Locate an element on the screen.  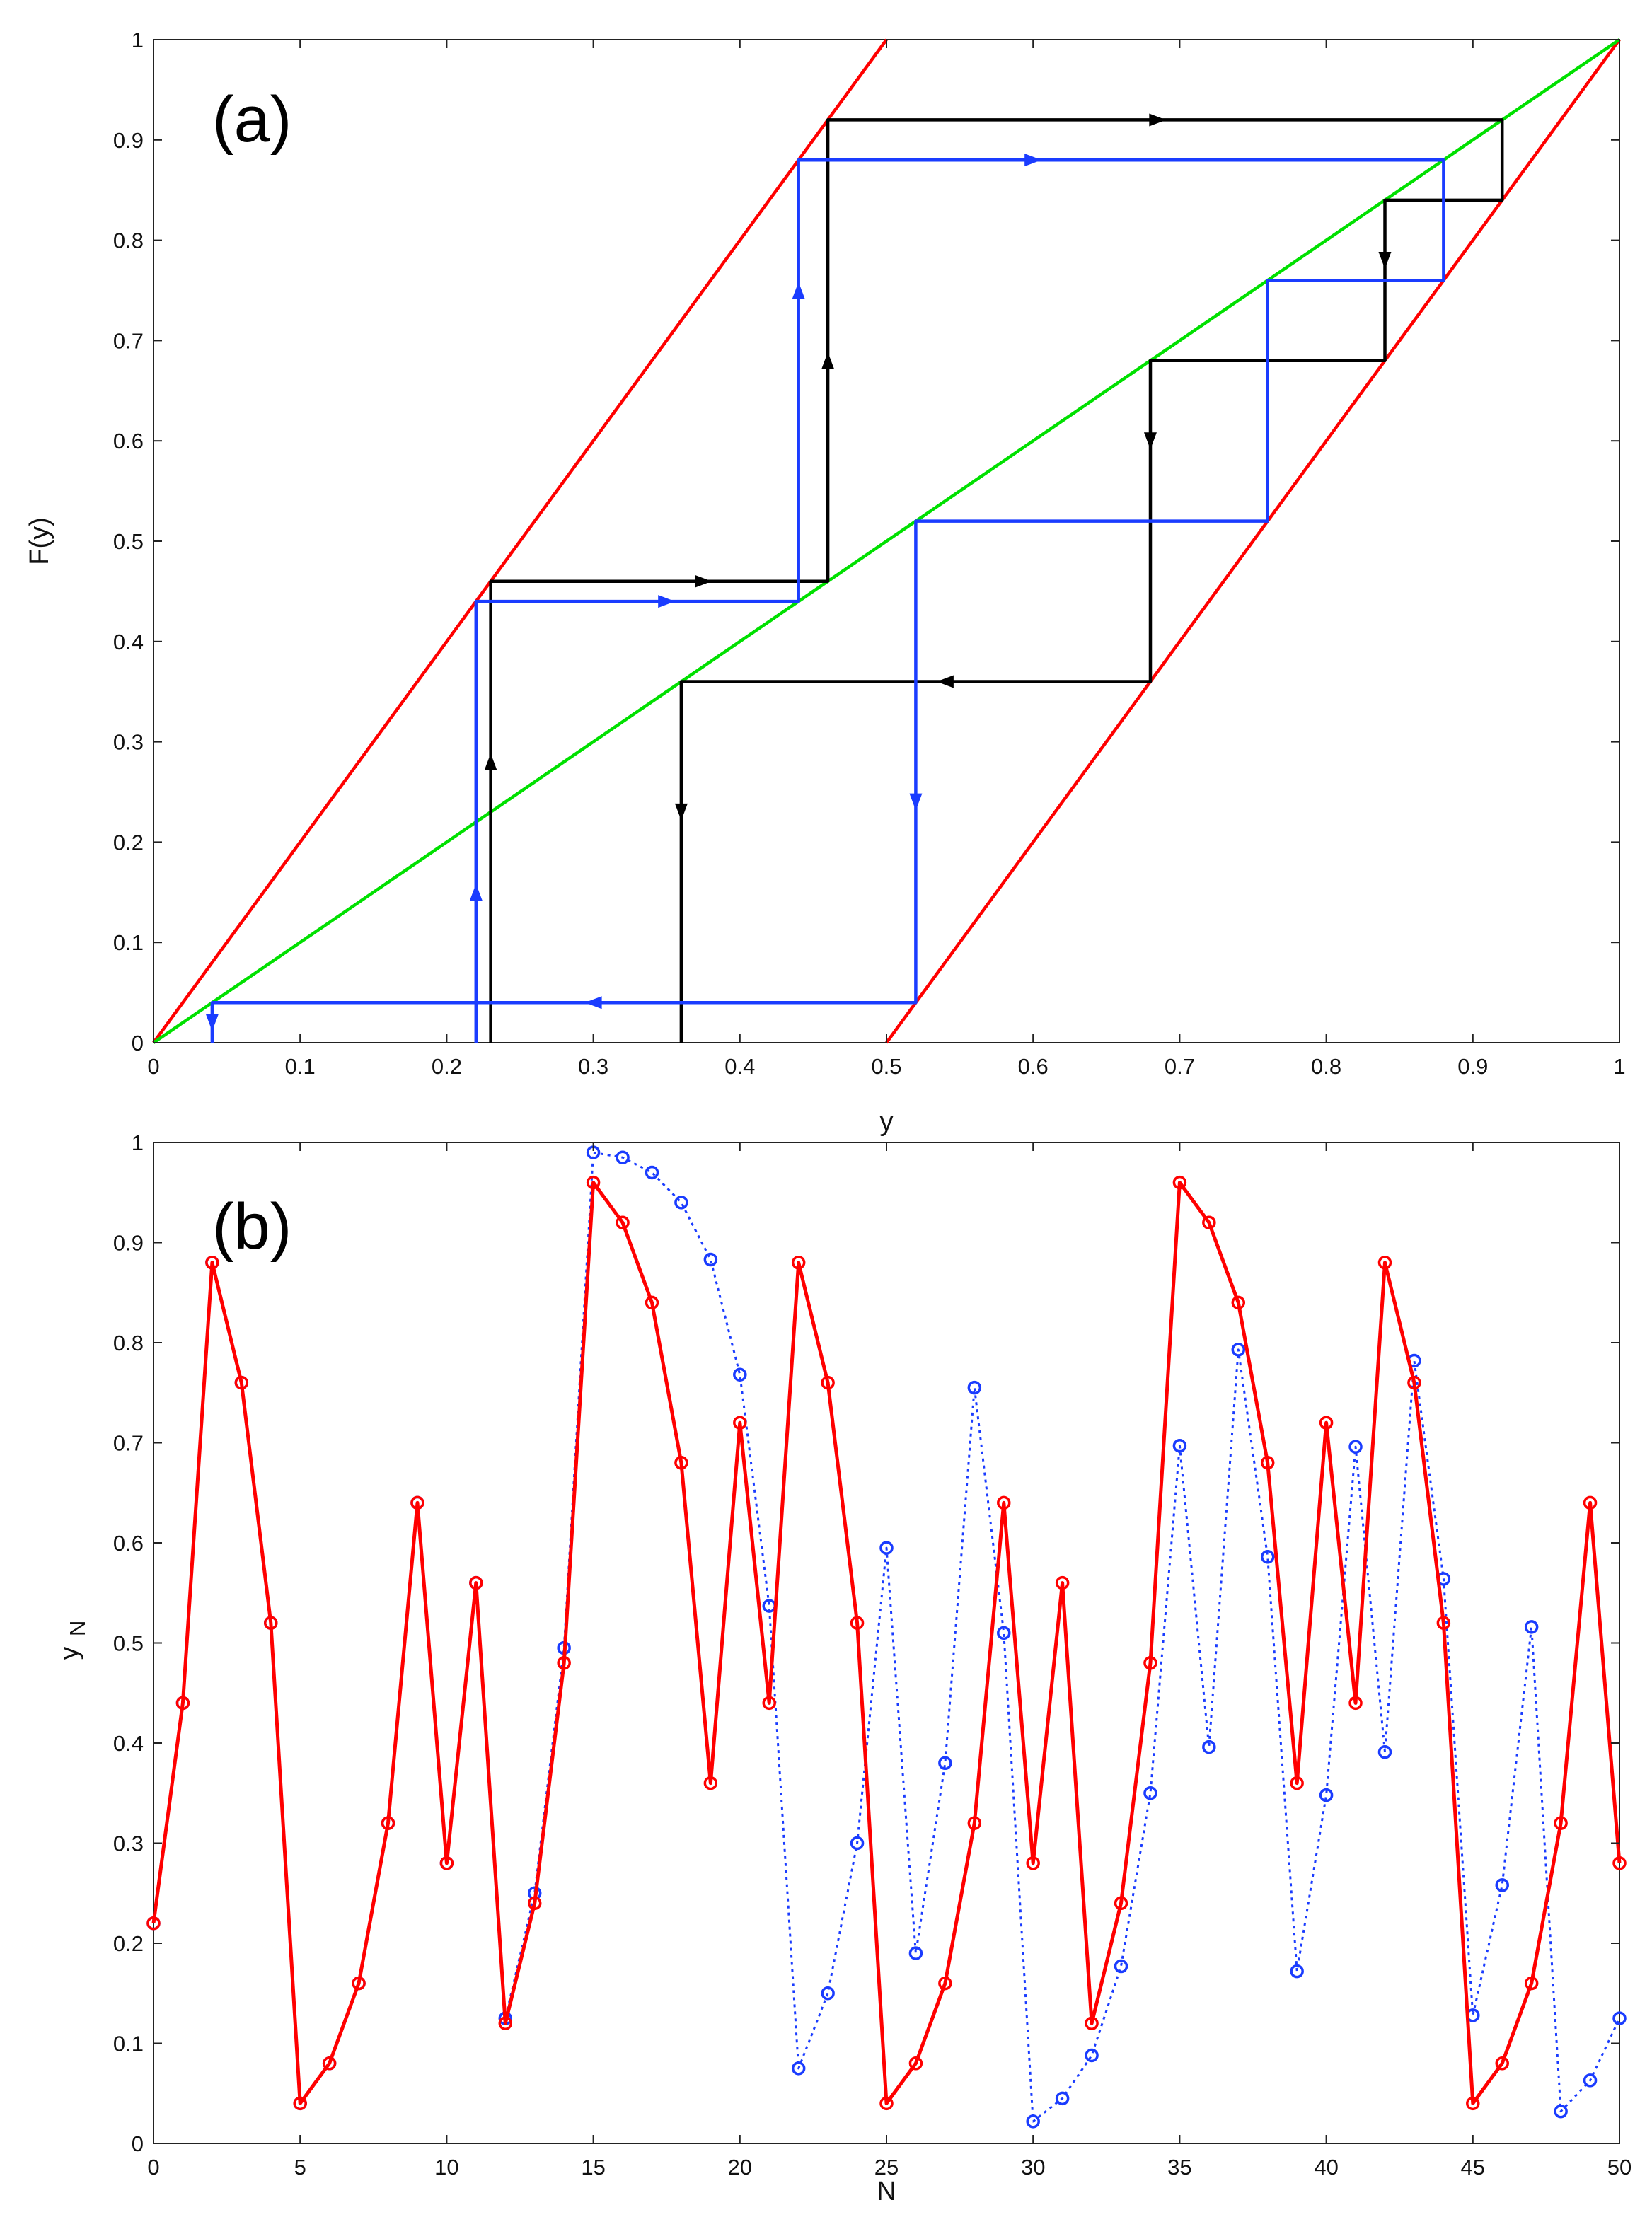
panel-b-y-axis-label-group: y N is located at coordinates (72, 1640).